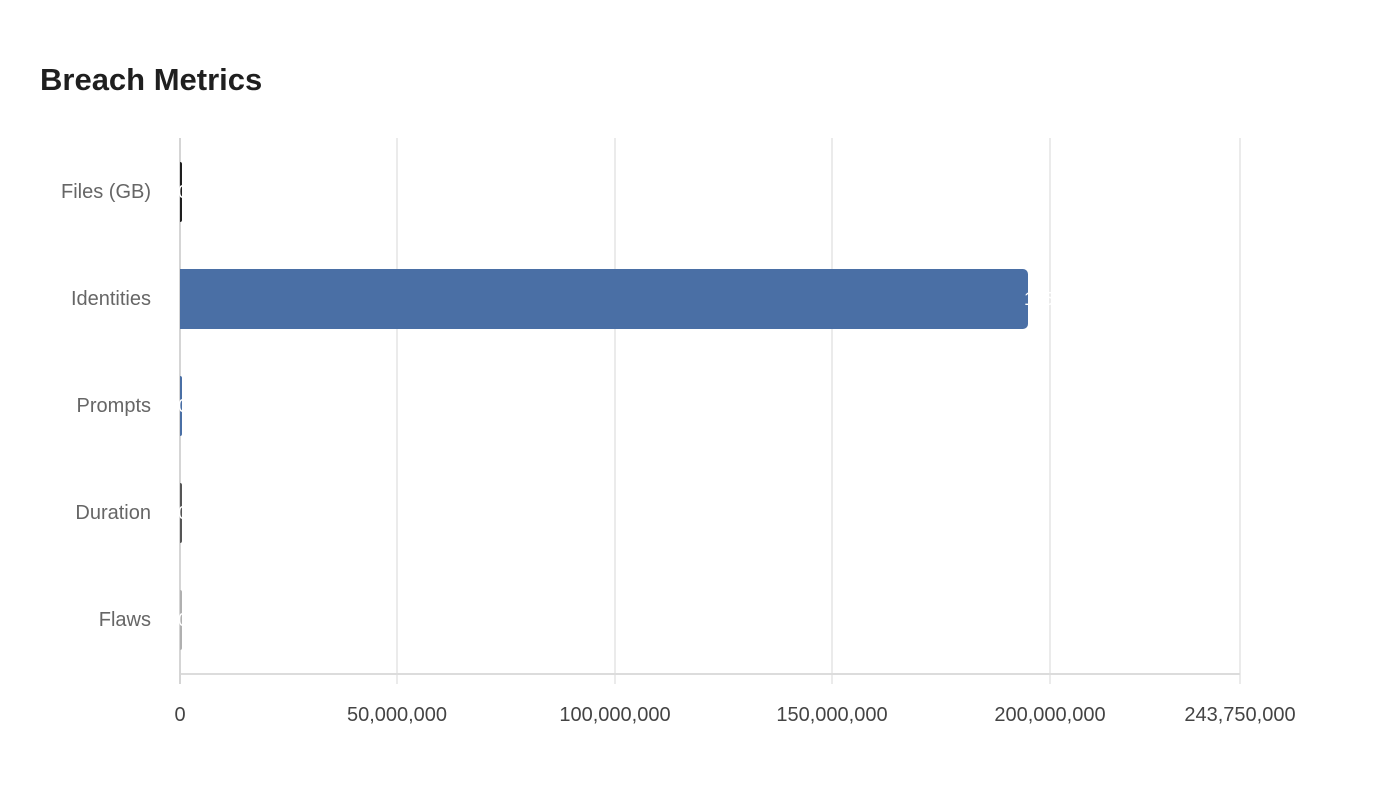  Describe the element at coordinates (110, 299) in the screenshot. I see `category-label-identities: Identities` at that location.